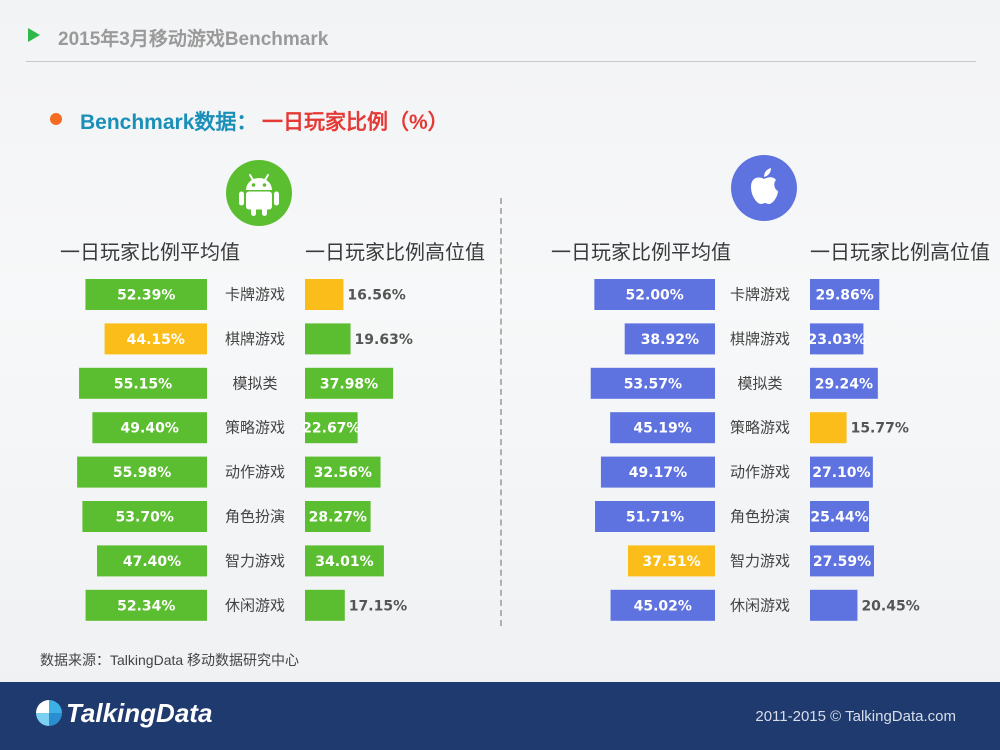 The height and width of the screenshot is (750, 1000). What do you see at coordinates (855, 716) in the screenshot?
I see `footer-copyright: 2011-2015 © TalkingData.com` at bounding box center [855, 716].